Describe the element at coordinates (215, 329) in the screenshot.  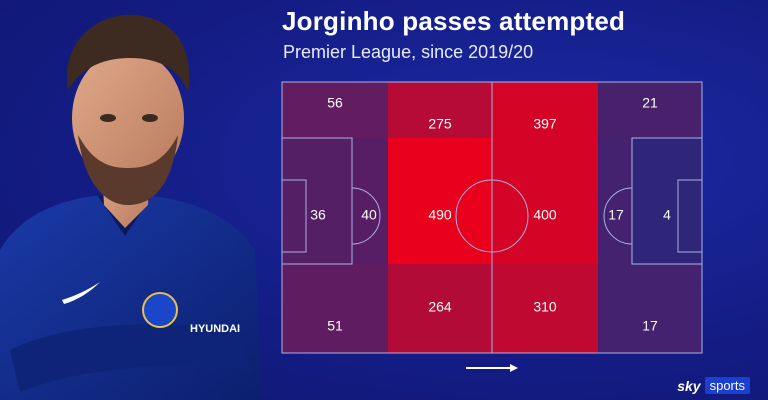
I see `svg-text: HYUNDAI` at that location.